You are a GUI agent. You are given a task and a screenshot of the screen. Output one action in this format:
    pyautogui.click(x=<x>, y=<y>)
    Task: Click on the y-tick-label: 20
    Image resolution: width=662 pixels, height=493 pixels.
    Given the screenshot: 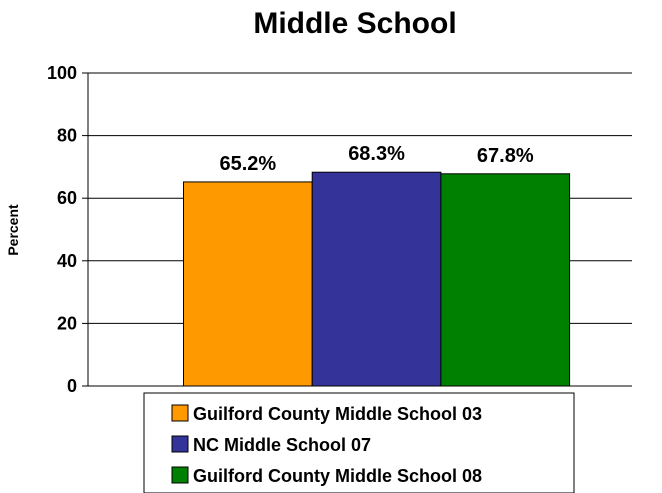 What is the action you would take?
    pyautogui.click(x=67, y=323)
    